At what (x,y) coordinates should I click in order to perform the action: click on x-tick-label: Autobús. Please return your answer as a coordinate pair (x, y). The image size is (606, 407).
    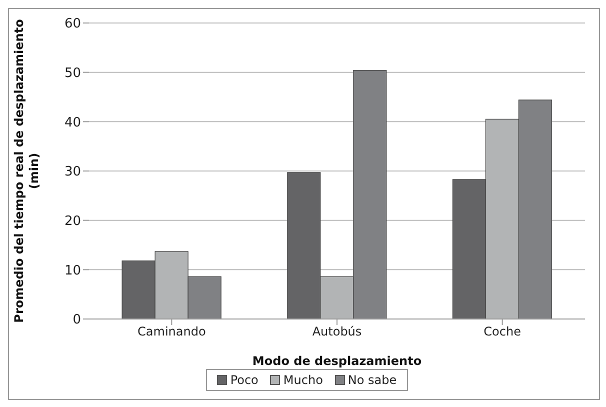
    Looking at the image, I should click on (337, 331).